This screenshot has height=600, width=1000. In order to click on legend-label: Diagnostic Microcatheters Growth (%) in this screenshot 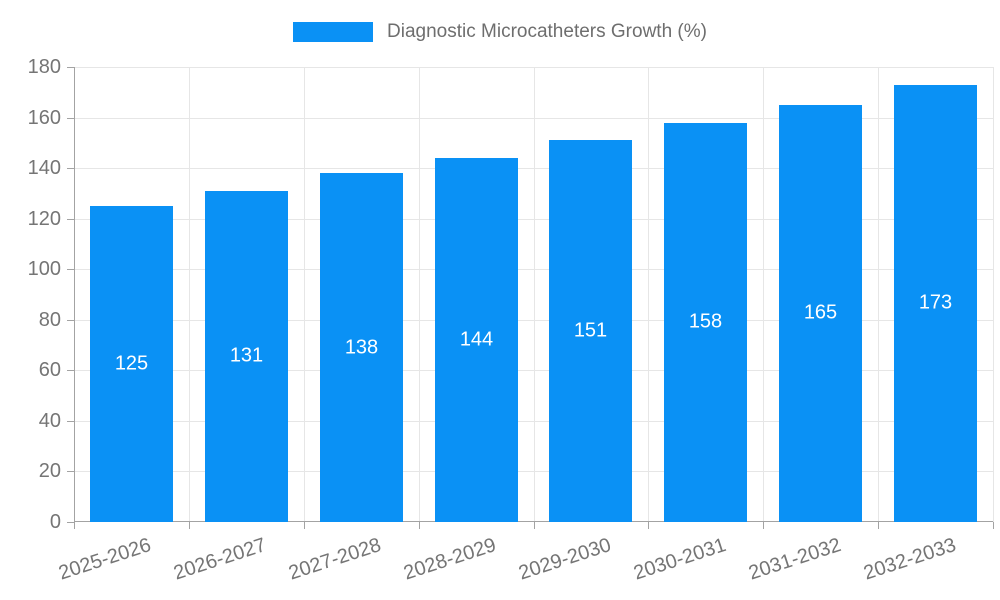, I will do `click(547, 31)`.